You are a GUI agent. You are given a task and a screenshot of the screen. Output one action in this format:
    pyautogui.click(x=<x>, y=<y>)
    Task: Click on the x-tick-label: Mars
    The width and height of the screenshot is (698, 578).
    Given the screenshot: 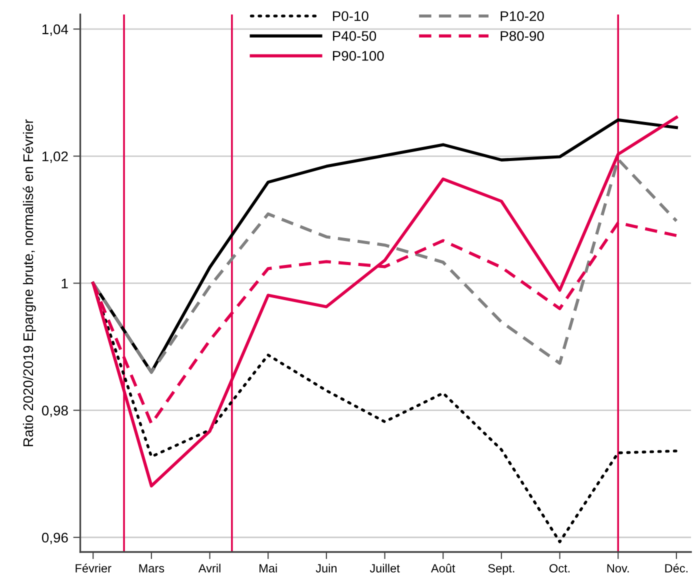 What is the action you would take?
    pyautogui.click(x=151, y=568)
    